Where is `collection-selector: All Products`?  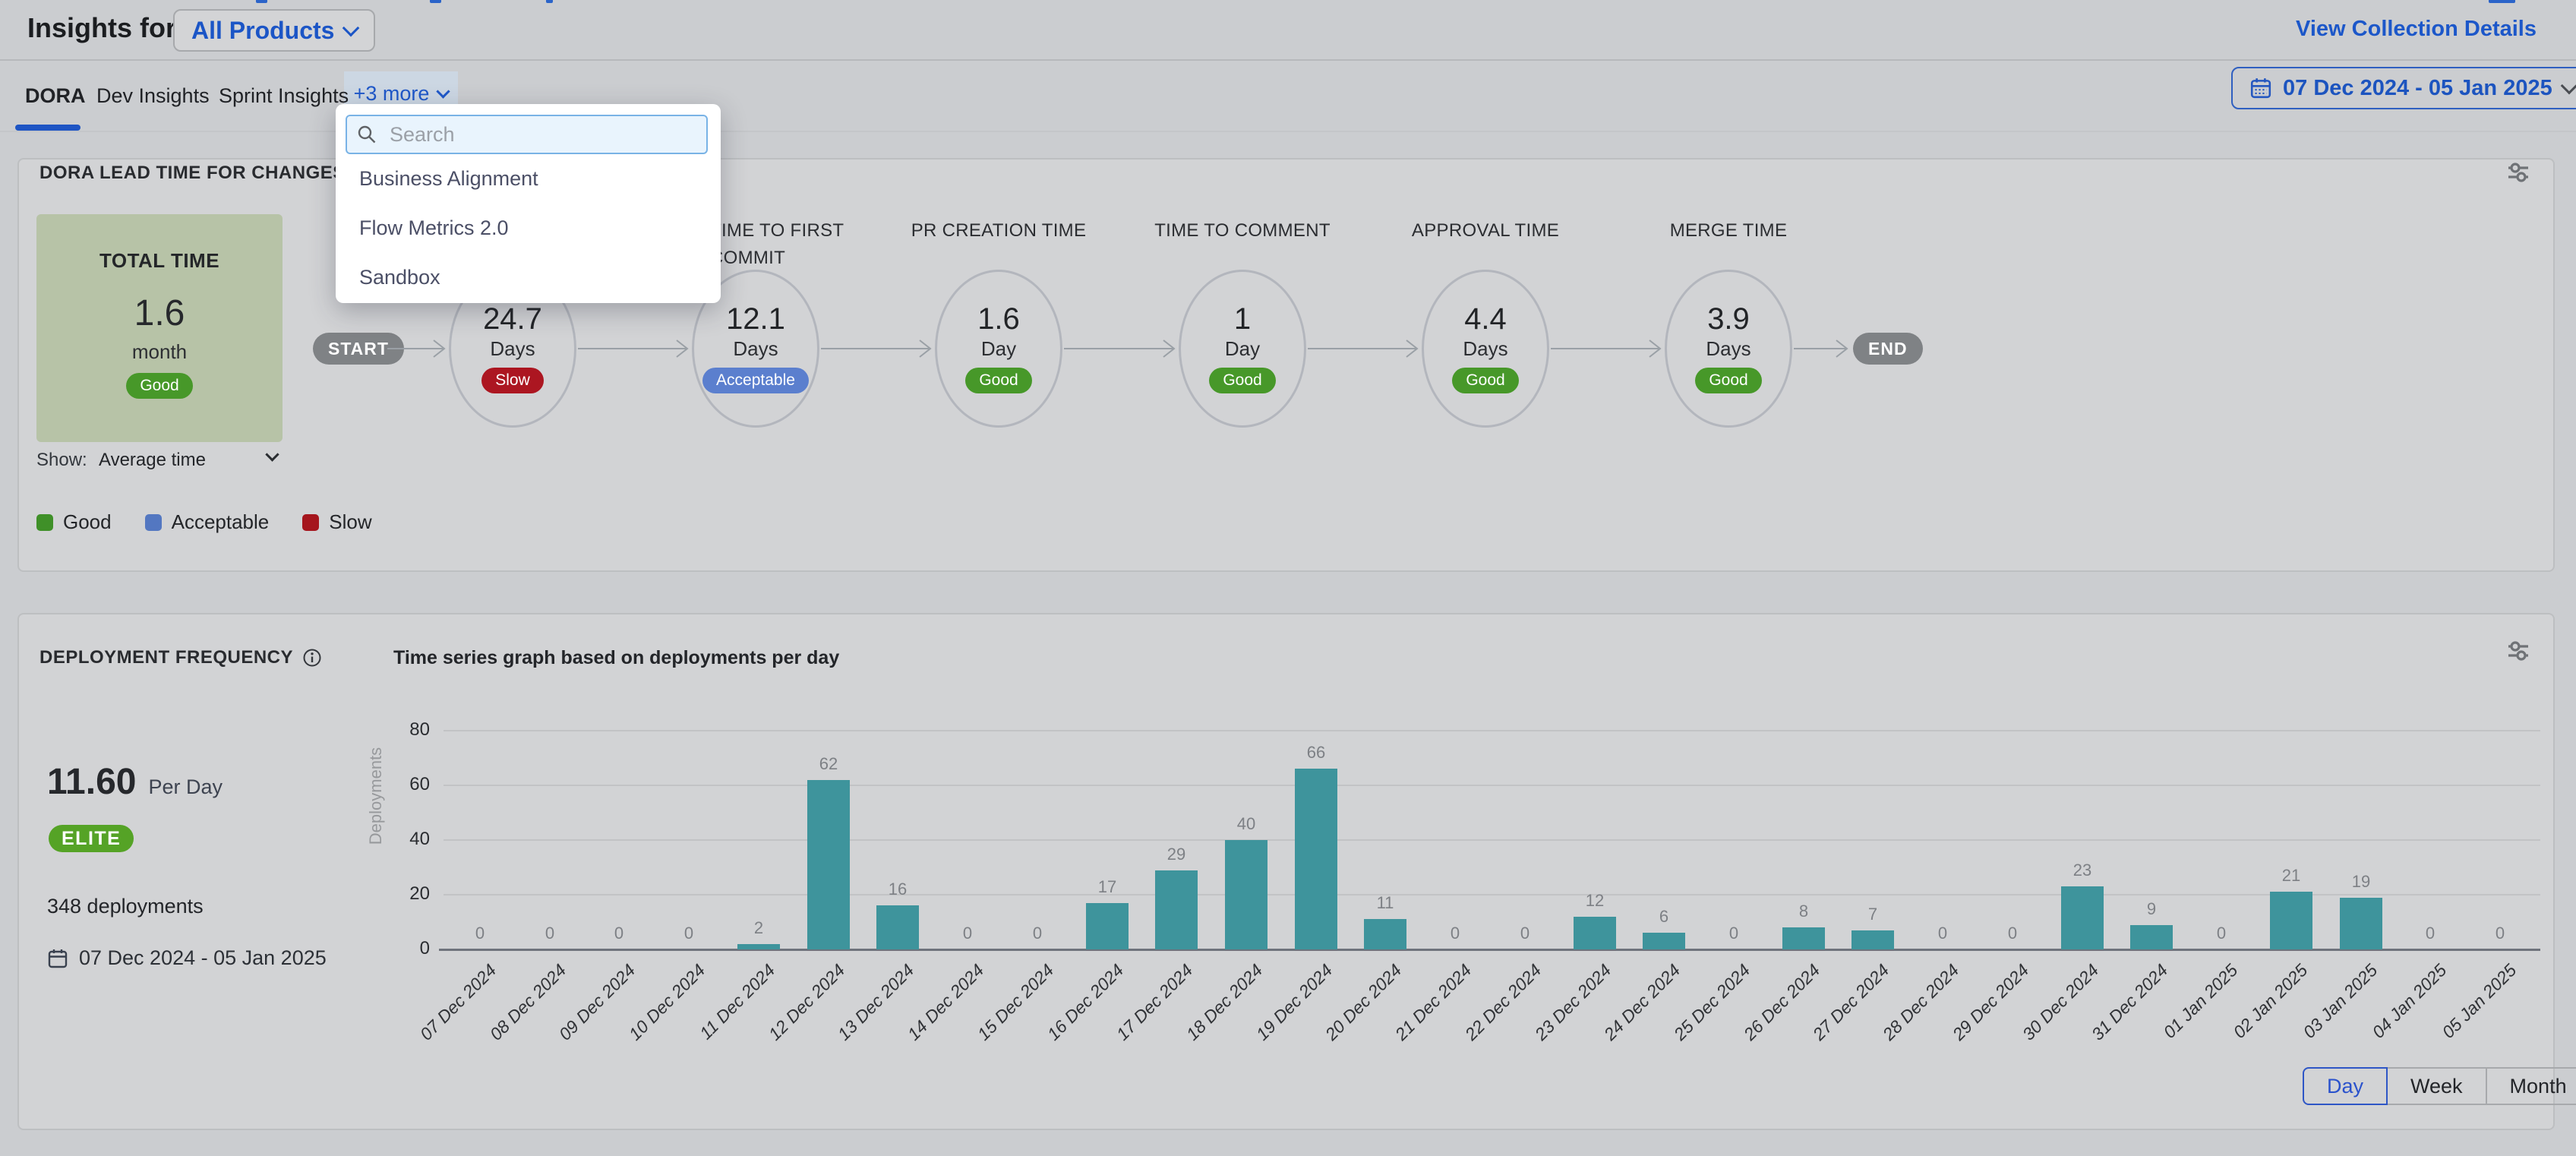 collection-selector: All Products is located at coordinates (274, 30).